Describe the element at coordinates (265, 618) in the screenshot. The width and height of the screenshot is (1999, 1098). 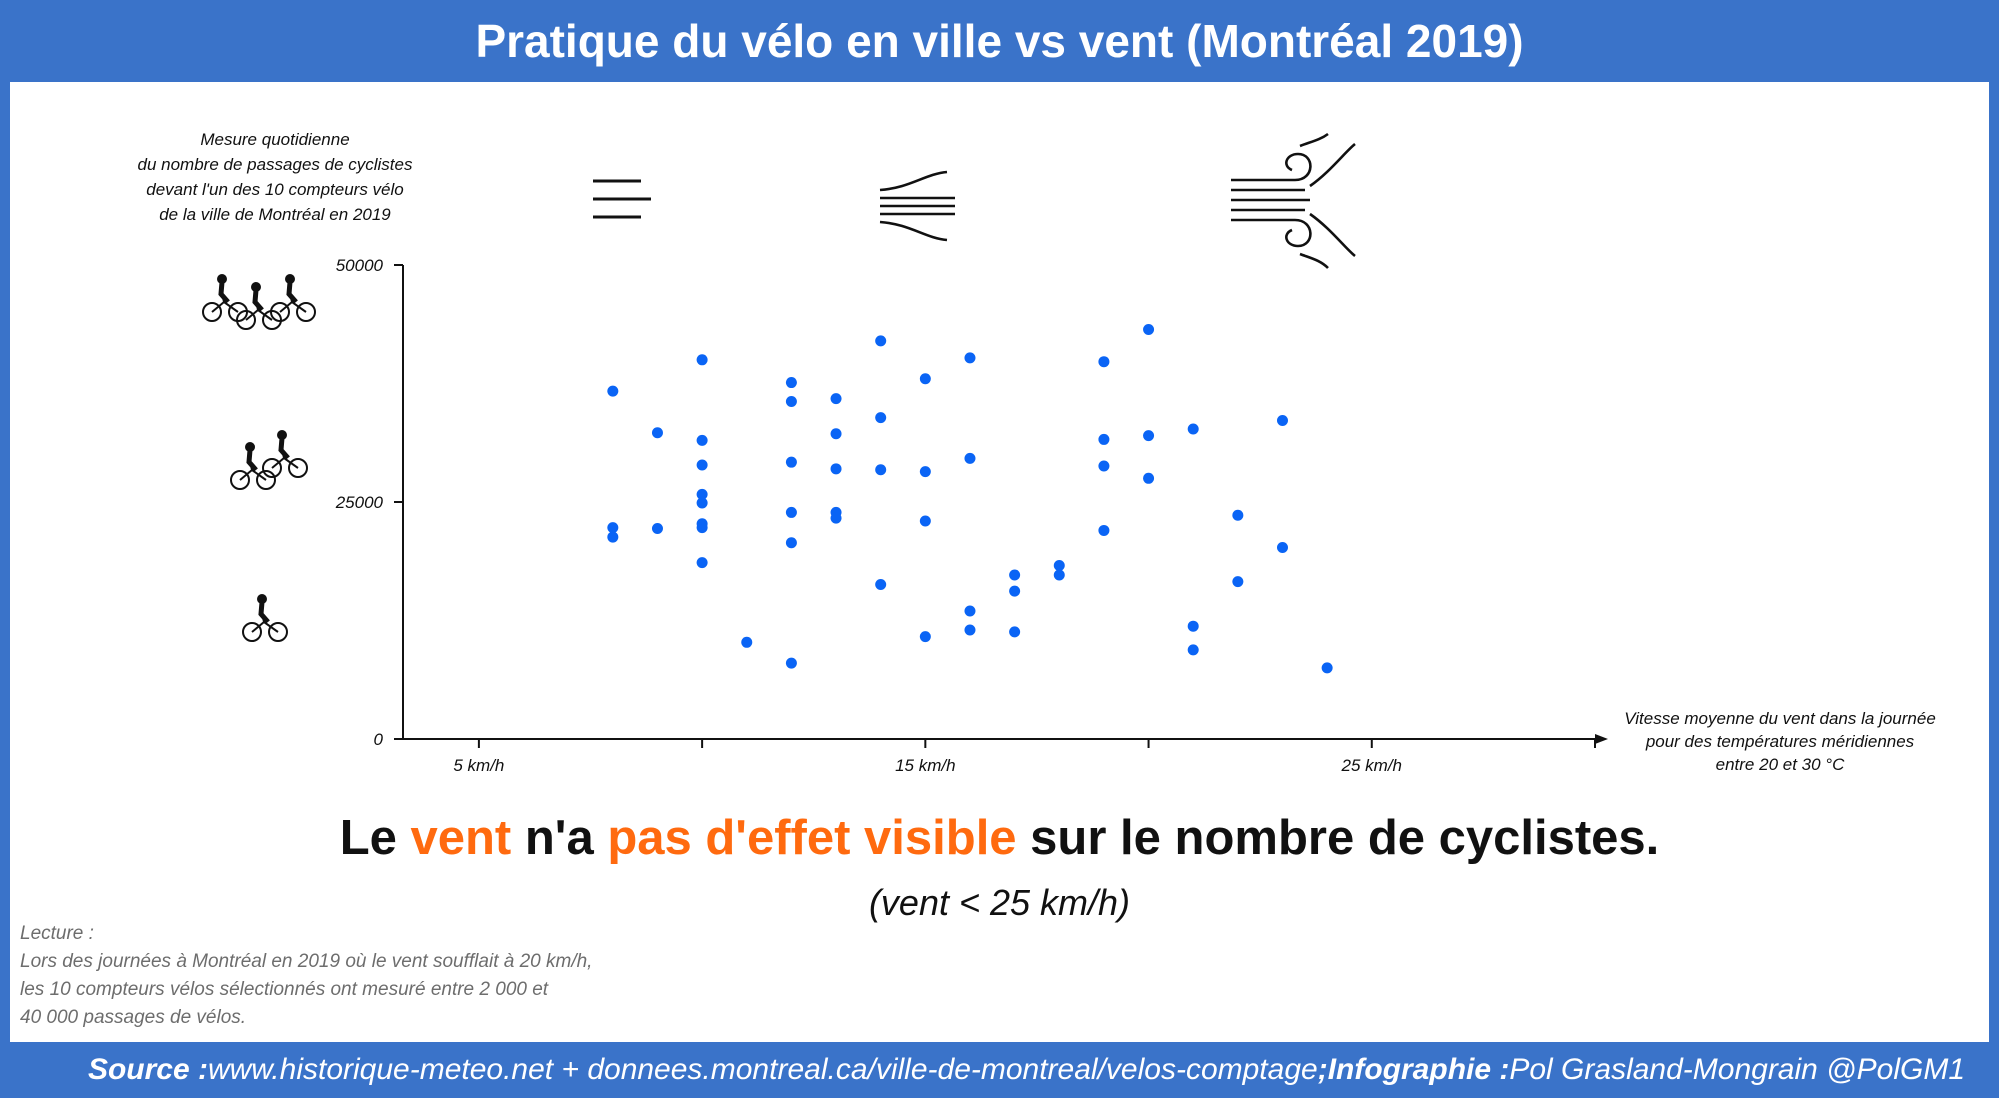
I see `cyclist-1-icon` at that location.